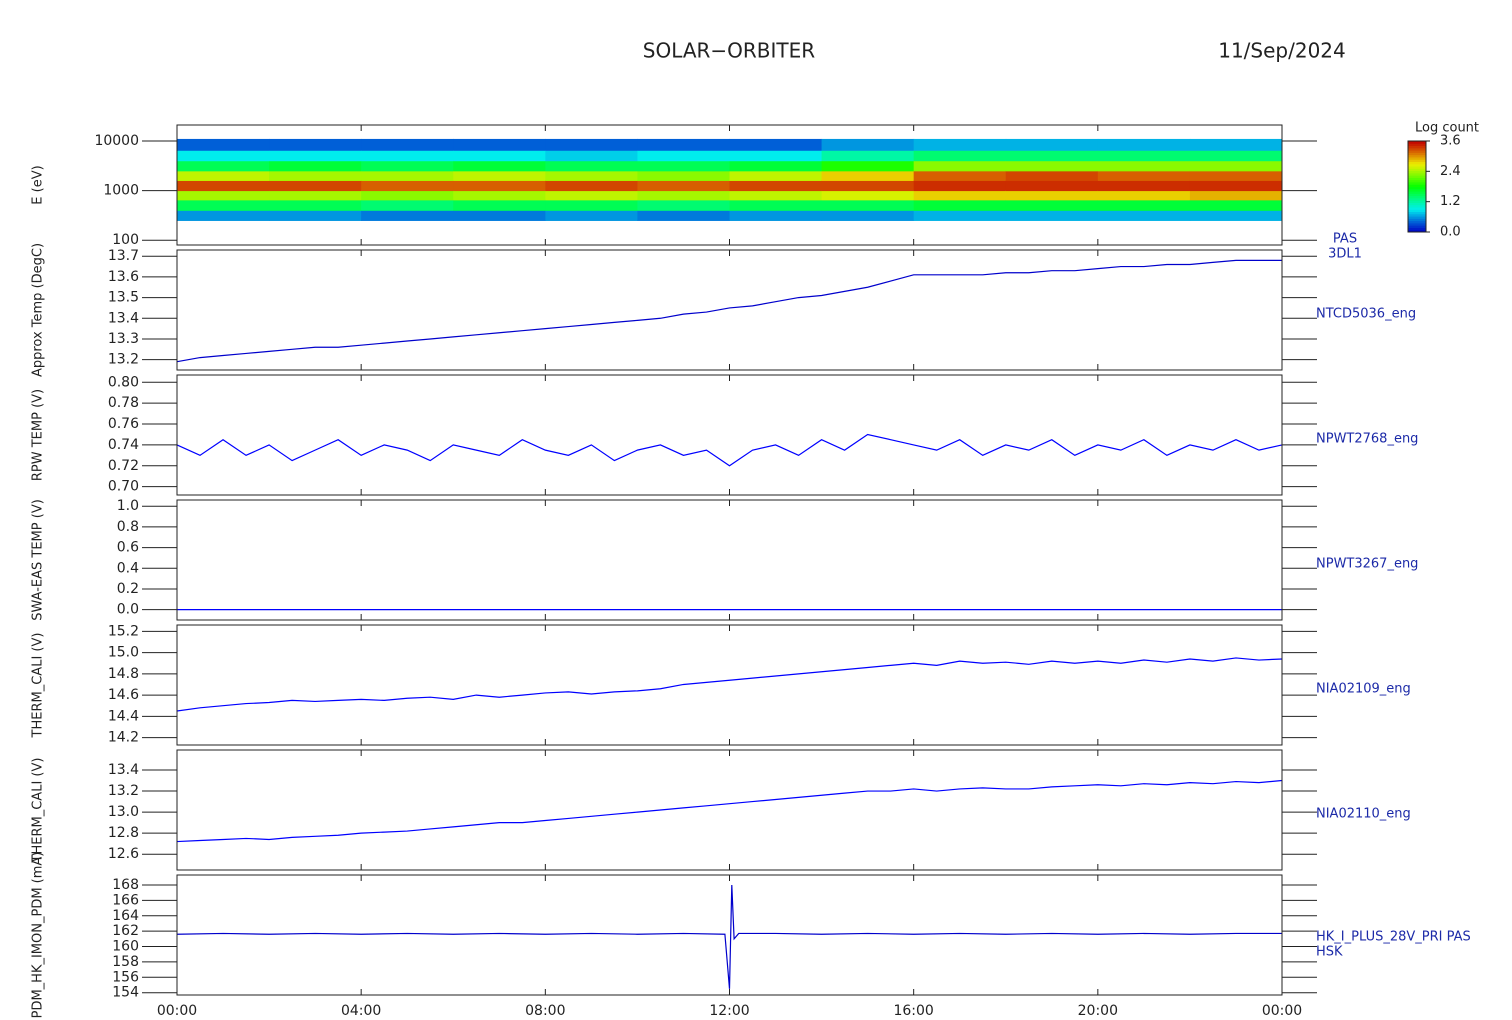 This screenshot has width=1512, height=1020. Describe the element at coordinates (123, 854) in the screenshot. I see `y-tick-label: 12.6` at that location.